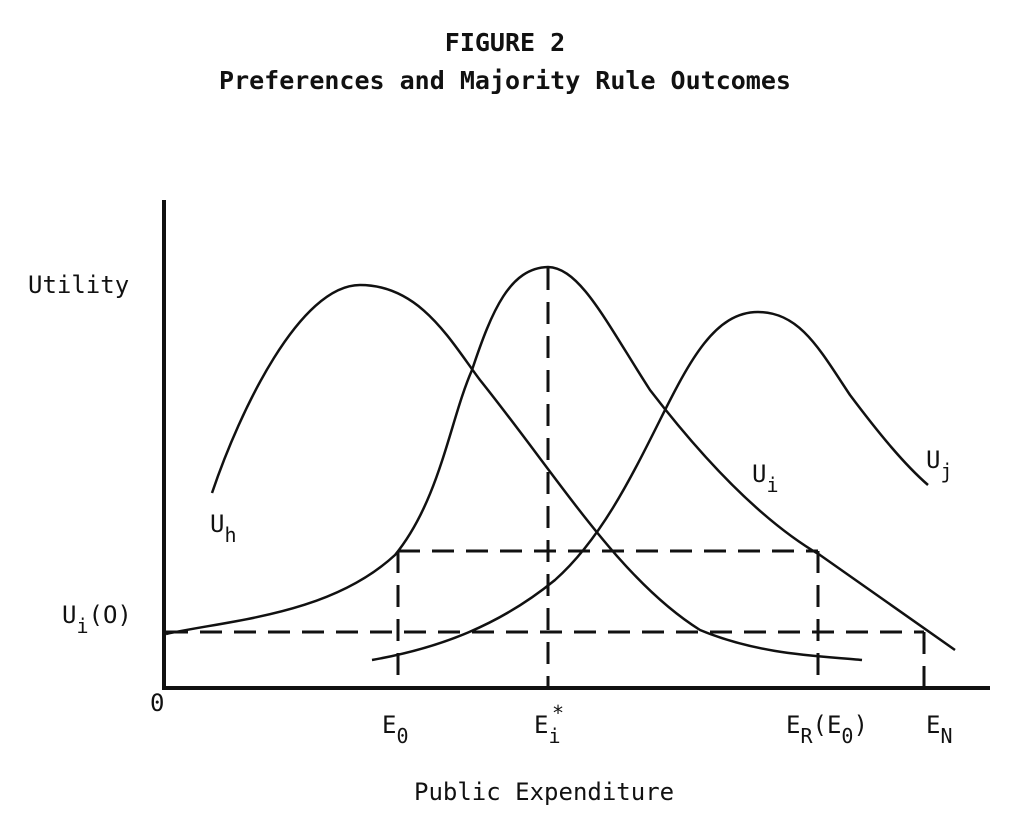 This screenshot has width=1010, height=814. What do you see at coordinates (78, 285) in the screenshot?
I see `y-axis-label: Utility` at bounding box center [78, 285].